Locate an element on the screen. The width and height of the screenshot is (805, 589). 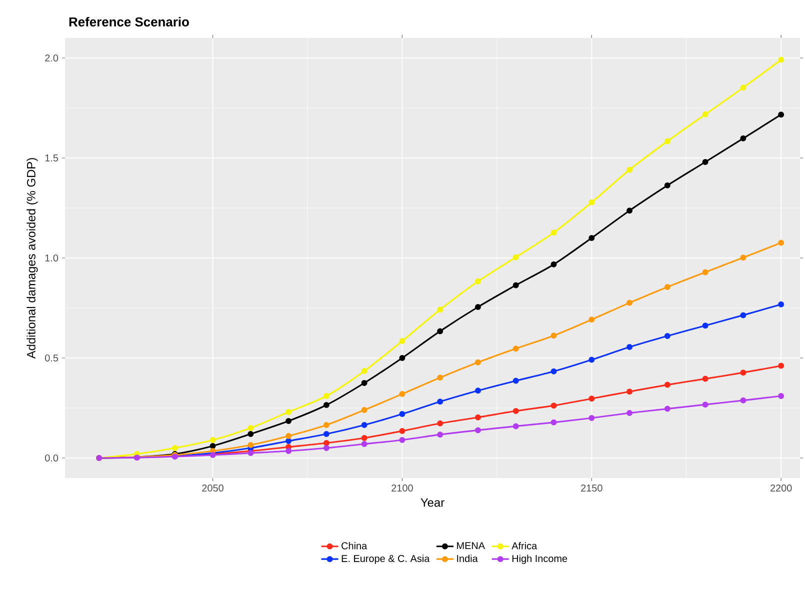
y-tick-label: 0.0 is located at coordinates (51, 458).